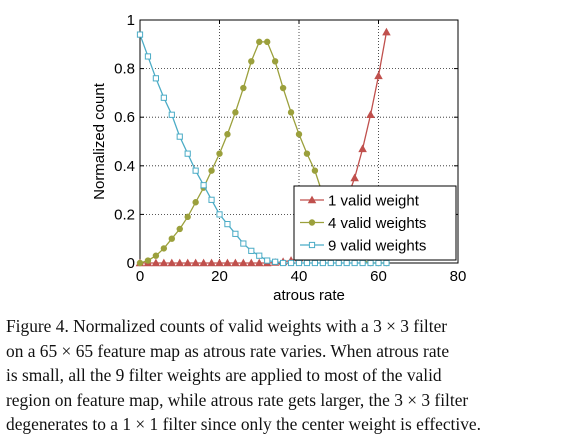  I want to click on y-tick-label: 0.8, so click(124, 69).